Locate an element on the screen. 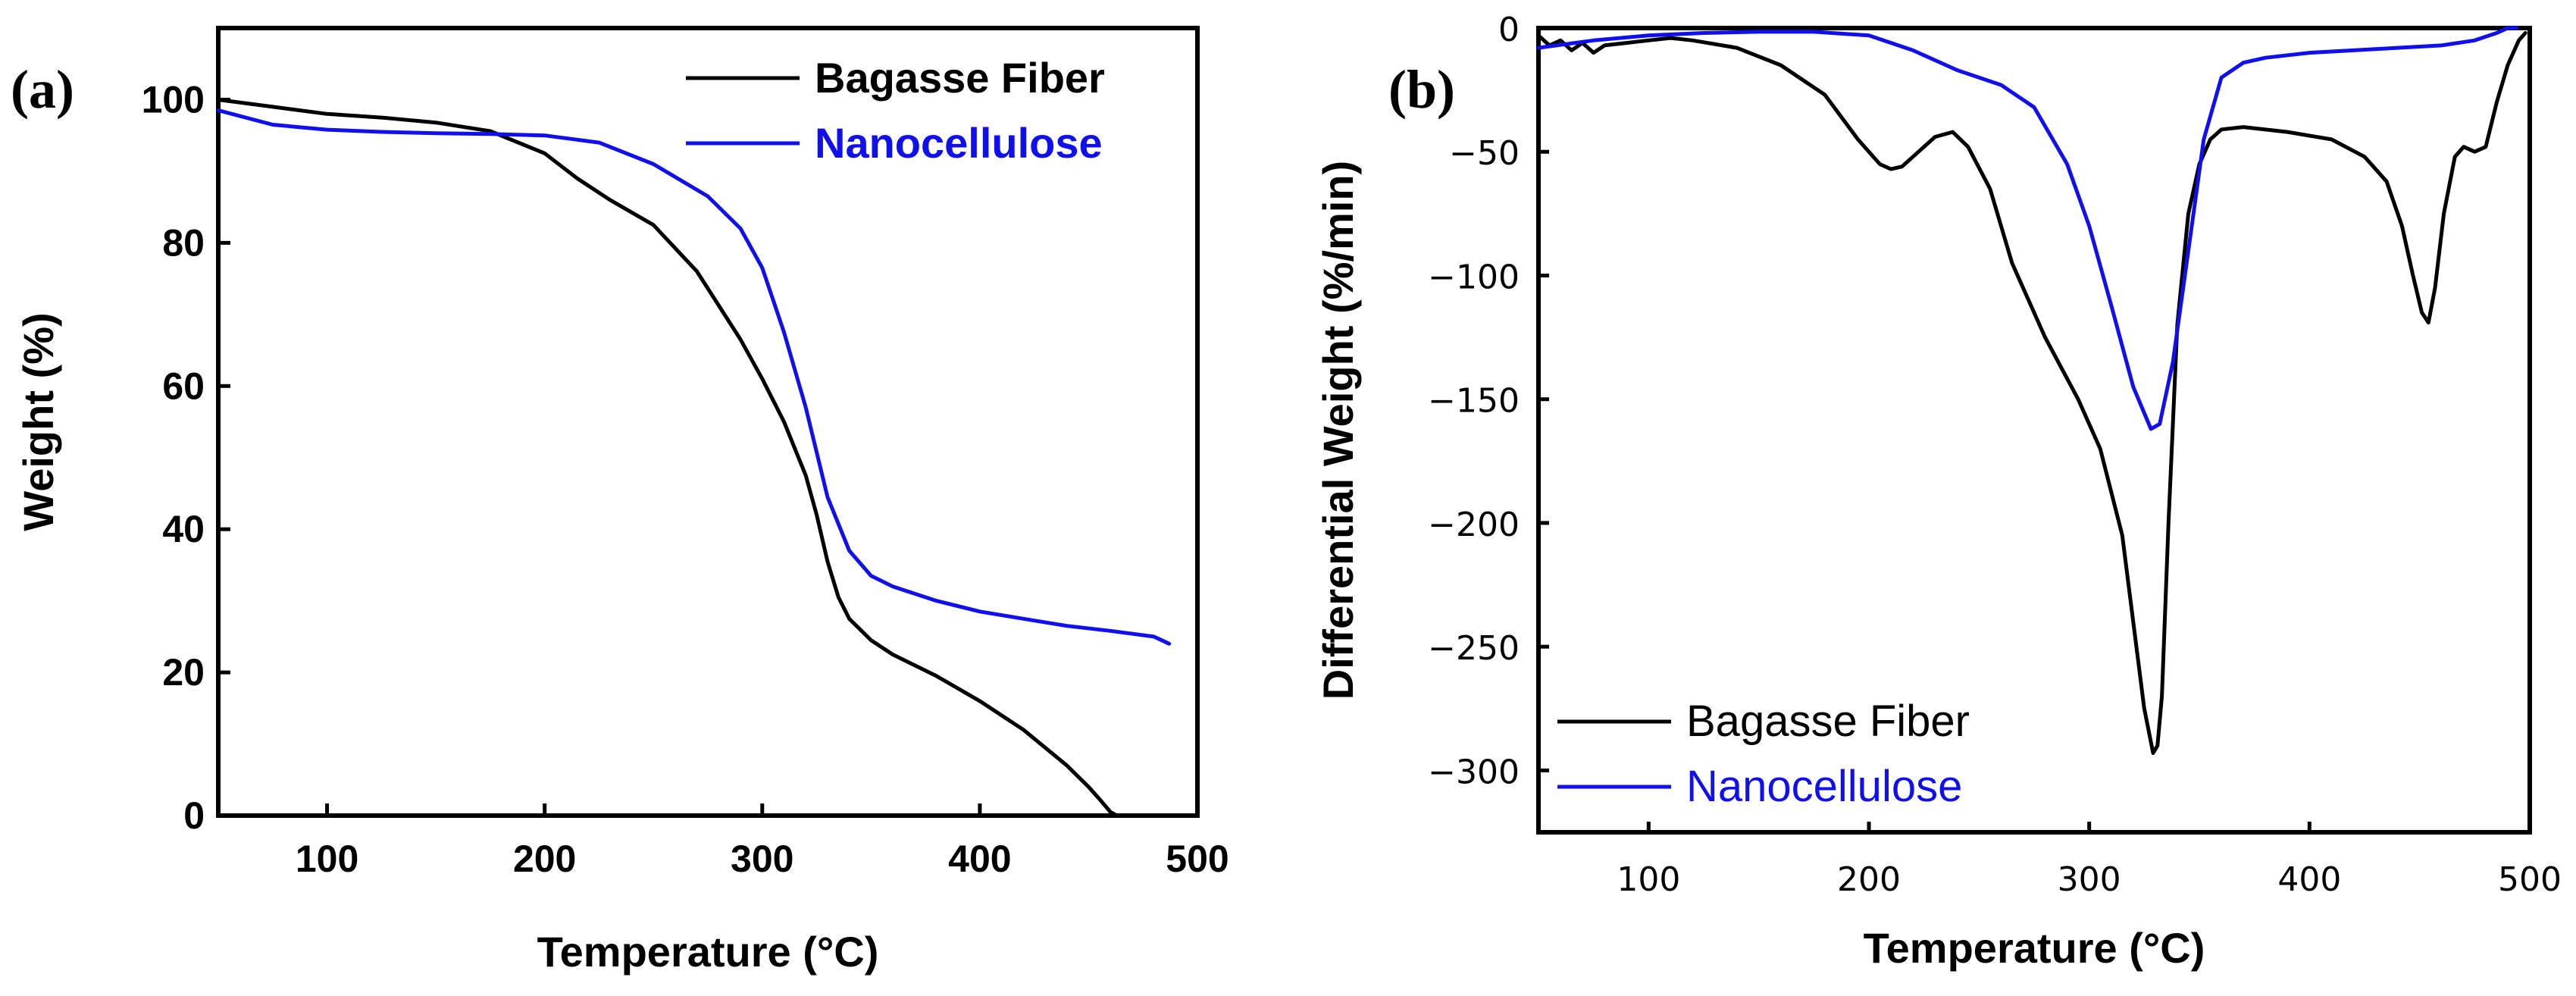 Image resolution: width=2576 pixels, height=996 pixels. y-tick-label: 20 is located at coordinates (184, 672).